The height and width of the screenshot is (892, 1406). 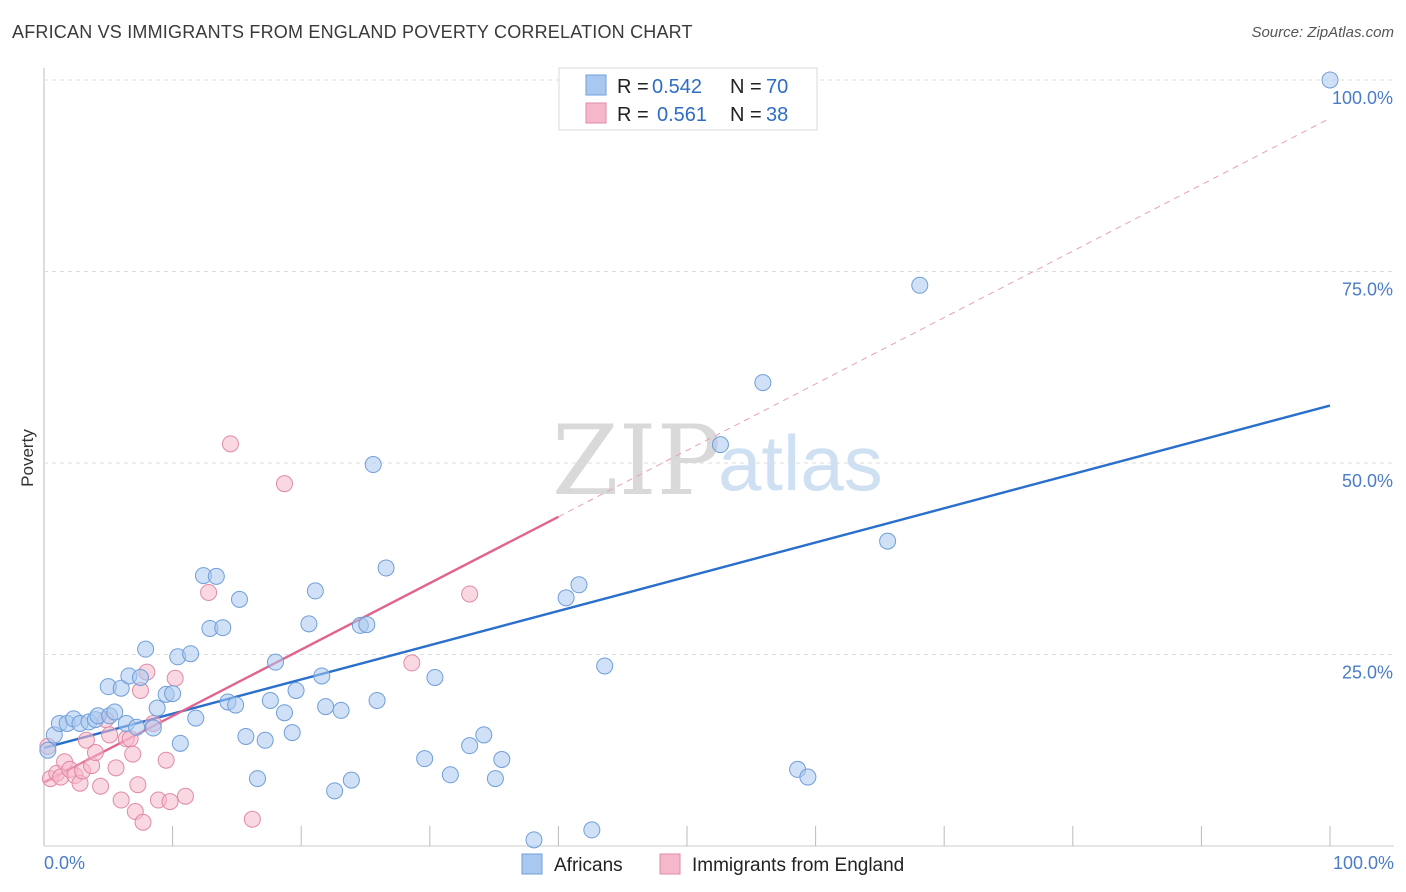 I want to click on legend-r-label-2: R =, so click(x=633, y=115).